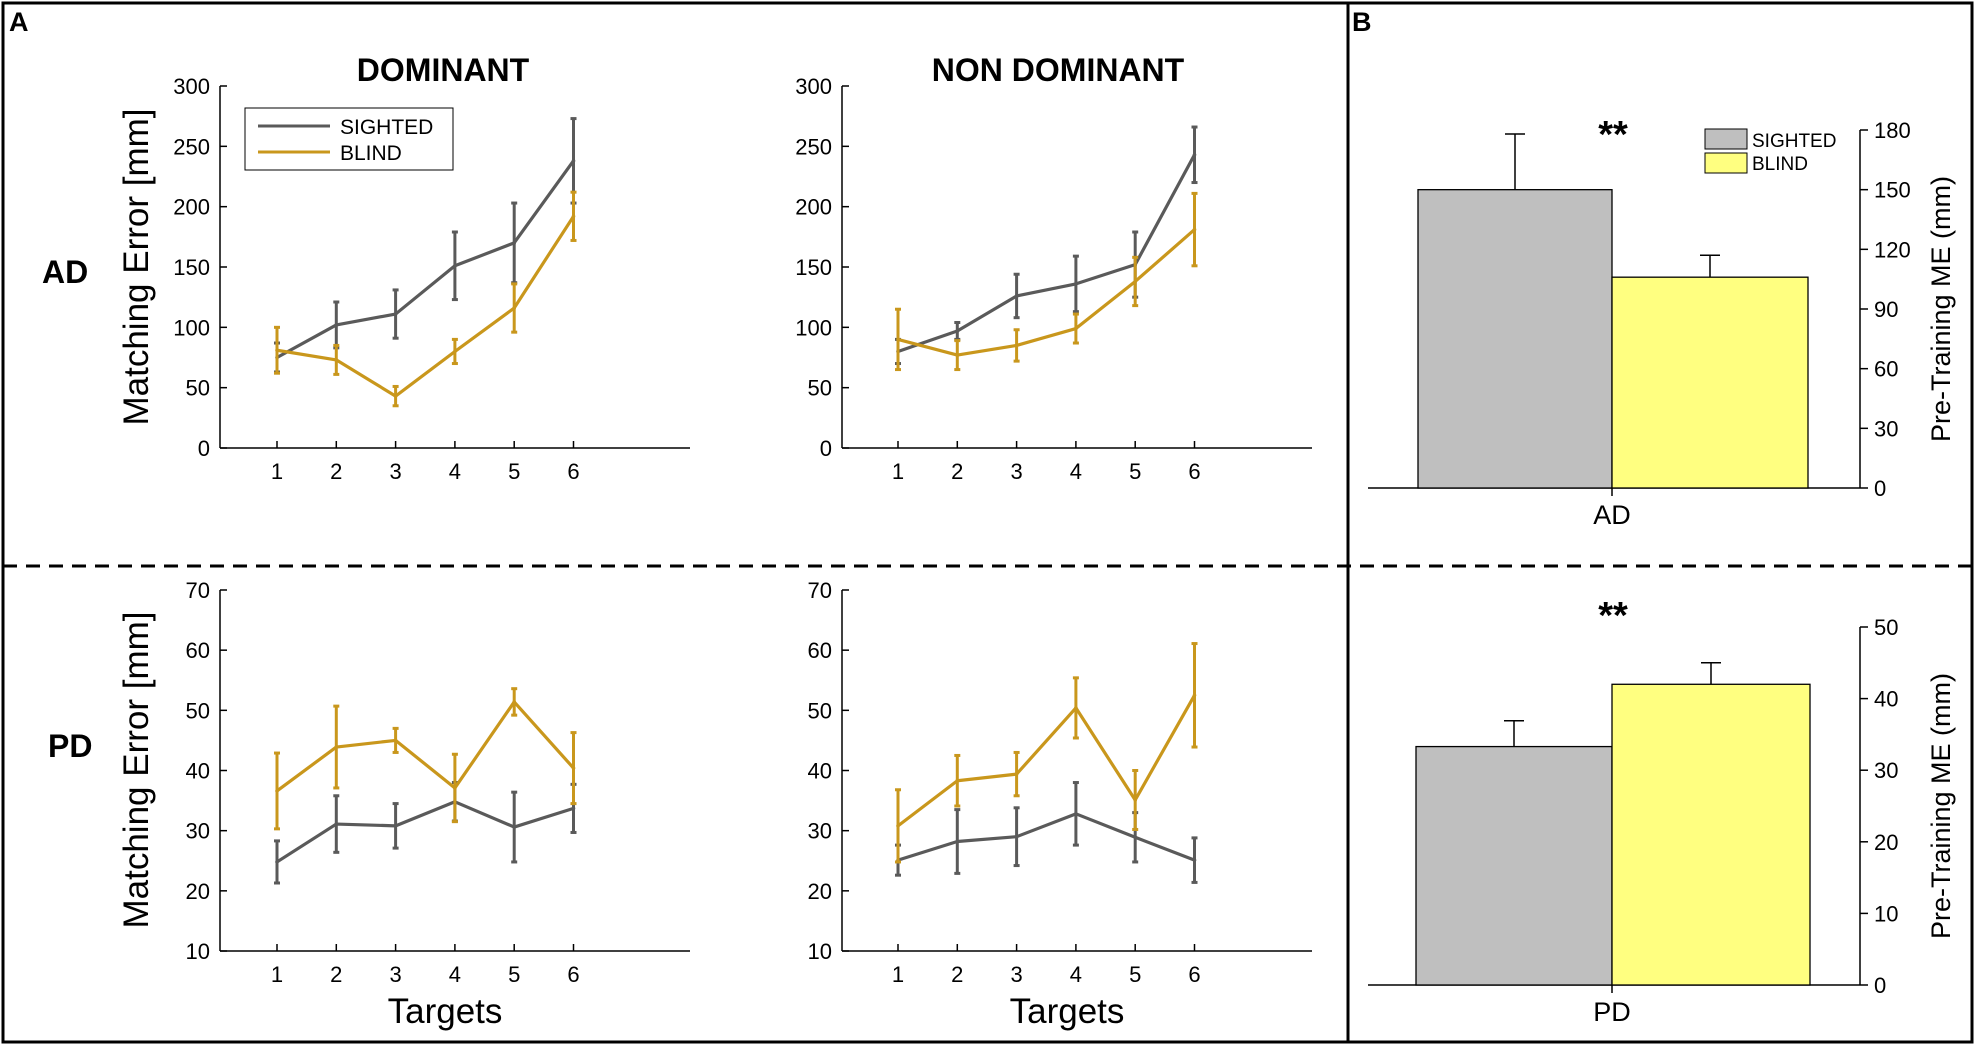  I want to click on line-legend: SIGHTED BLIND, so click(349, 139).